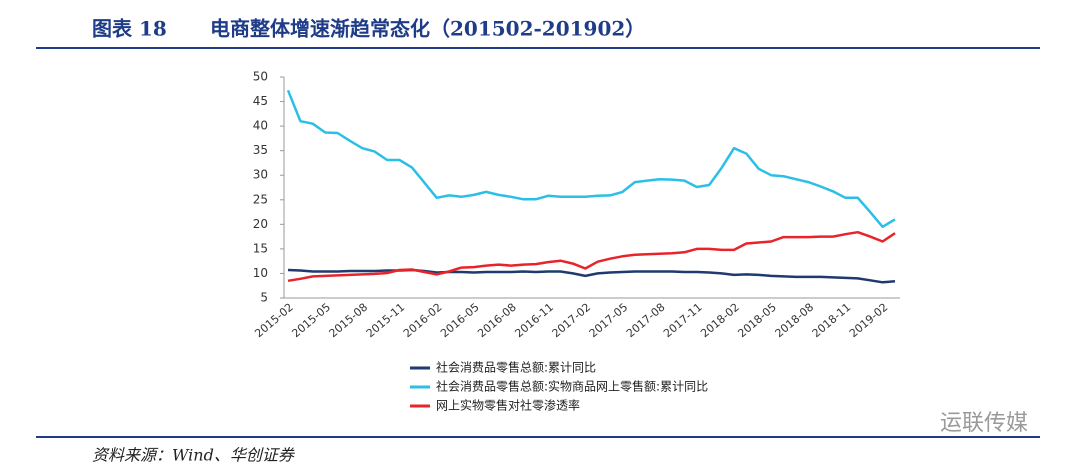 The height and width of the screenshot is (470, 1080). I want to click on y-tick-label: 15, so click(260, 248).